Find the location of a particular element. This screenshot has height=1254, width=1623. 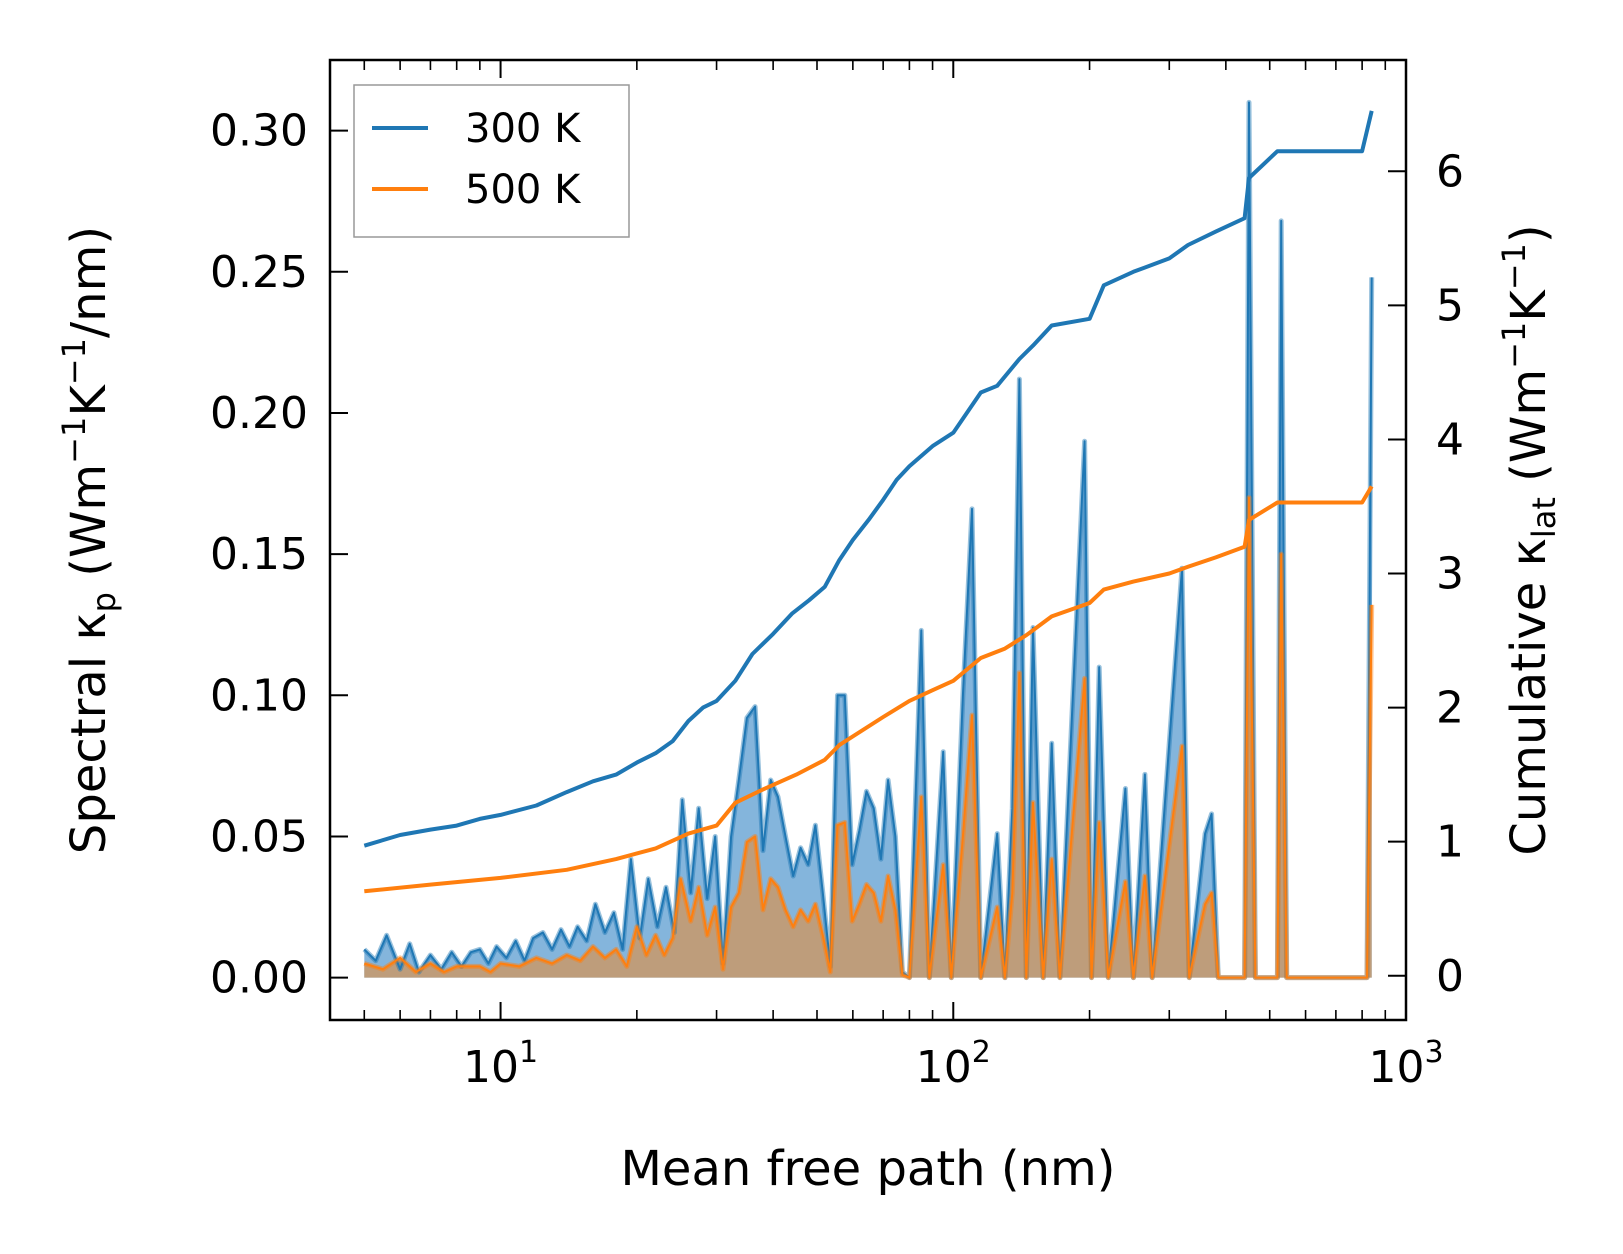

legend-box is located at coordinates (491, 161).